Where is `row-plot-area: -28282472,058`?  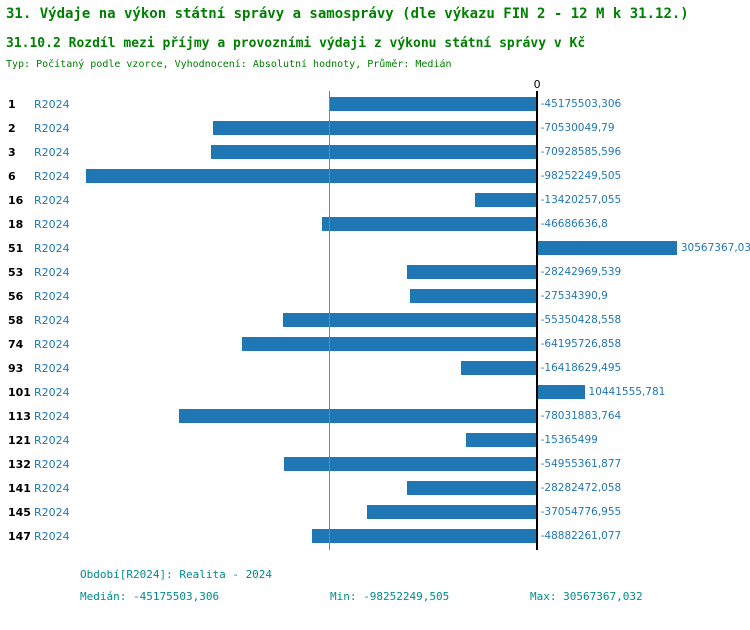 row-plot-area: -28282472,058 is located at coordinates (415, 488).